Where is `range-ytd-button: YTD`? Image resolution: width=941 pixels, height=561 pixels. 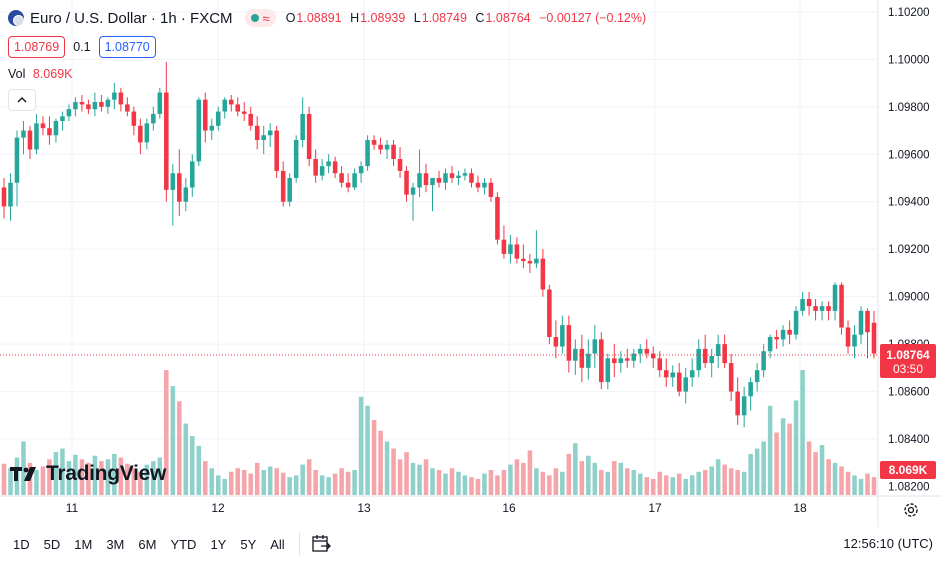
range-ytd-button: YTD is located at coordinates (183, 544).